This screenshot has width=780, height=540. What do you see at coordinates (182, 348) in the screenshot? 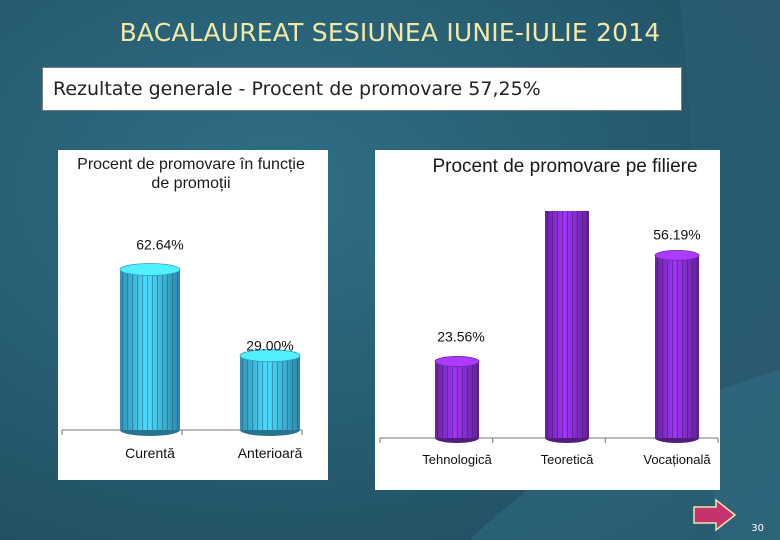
I see `left-chart: 62.64% Curentă 29.00% Anterioară` at bounding box center [182, 348].